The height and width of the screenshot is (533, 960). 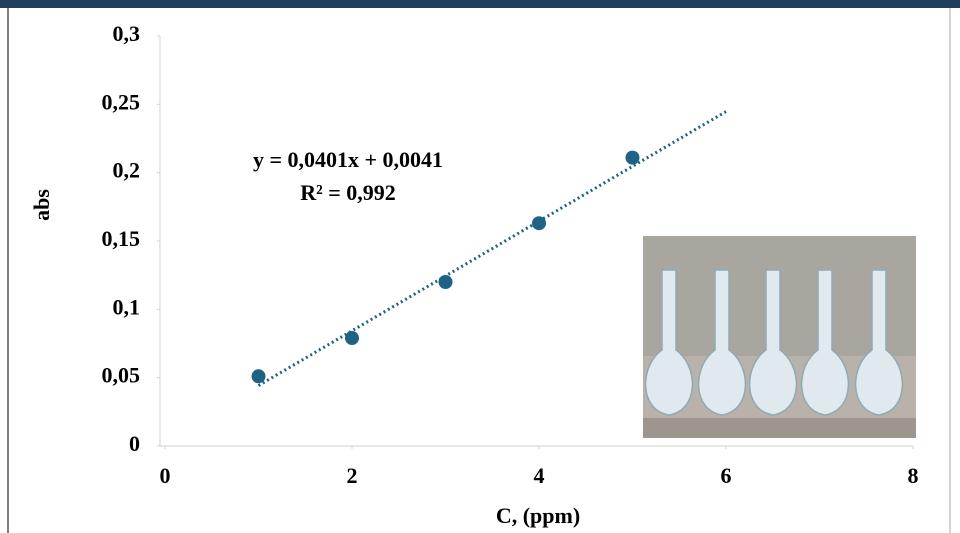 I want to click on y-tick-label: 0,25, so click(x=121, y=101).